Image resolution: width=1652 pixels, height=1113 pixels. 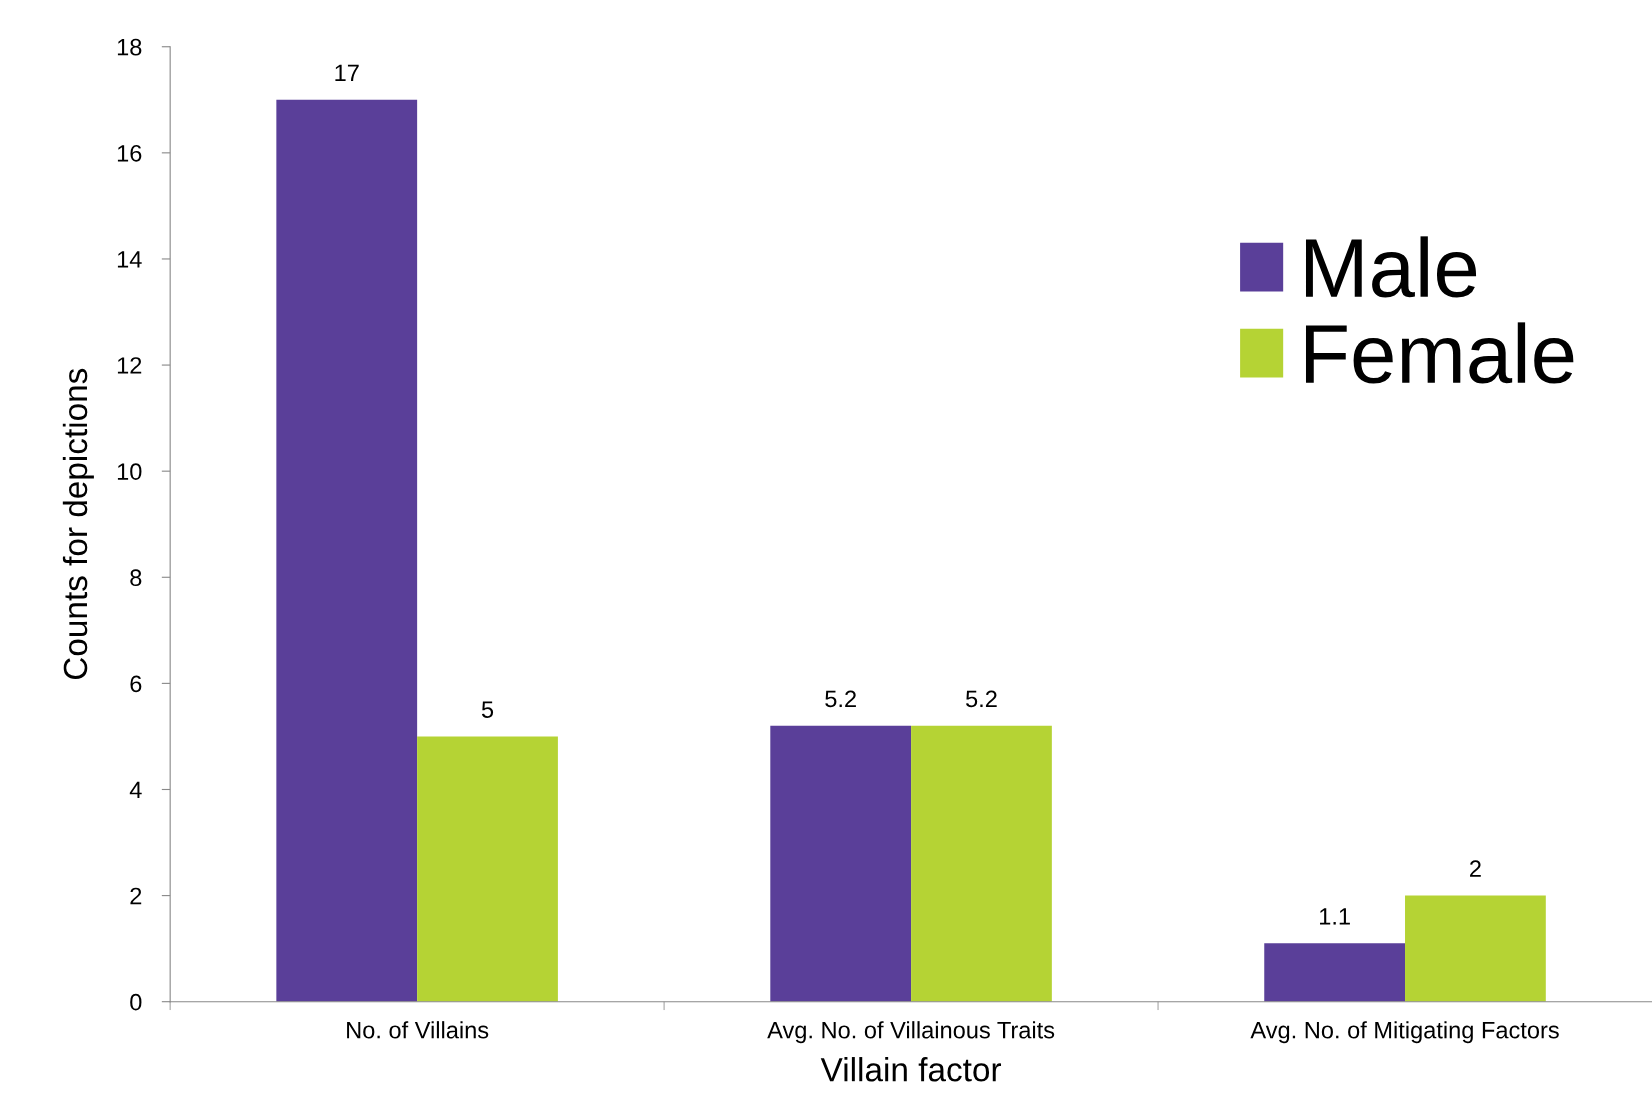 I want to click on y-axis-title: Counts for depictions, so click(x=78, y=524).